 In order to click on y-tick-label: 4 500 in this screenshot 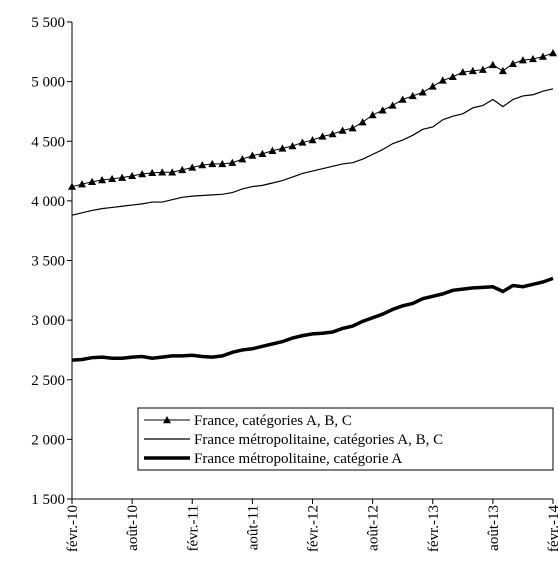, I will do `click(48, 142)`.